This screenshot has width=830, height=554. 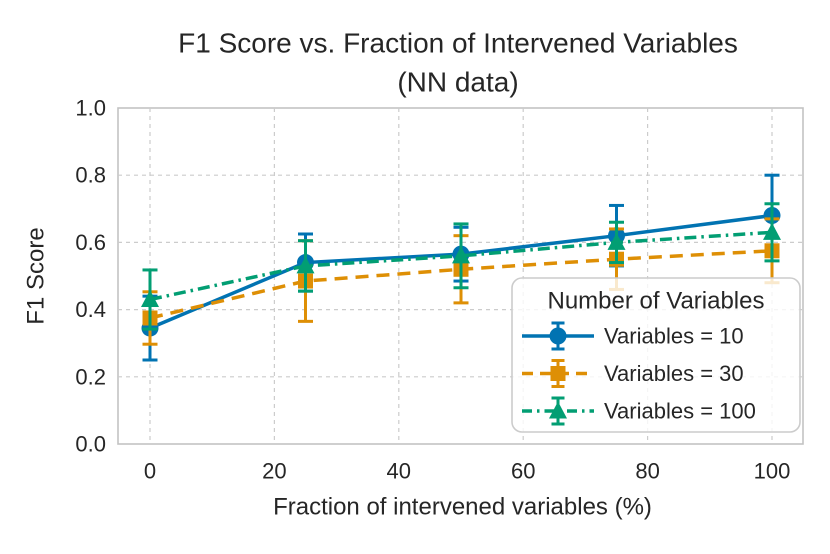 What do you see at coordinates (90, 444) in the screenshot?
I see `y-tick-label: 0.0` at bounding box center [90, 444].